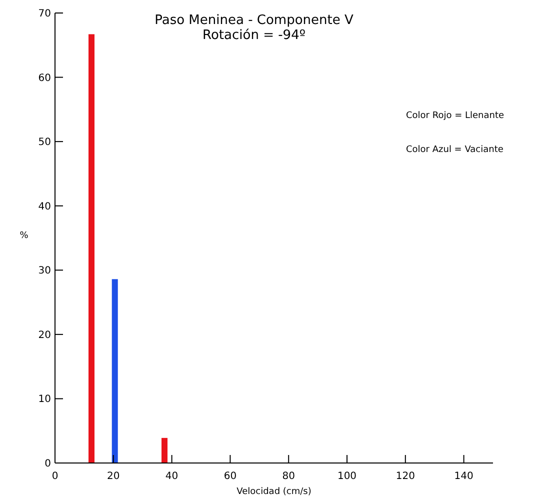 This screenshot has width=556, height=500. Describe the element at coordinates (44, 271) in the screenshot. I see `y-tick-label: 30` at that location.